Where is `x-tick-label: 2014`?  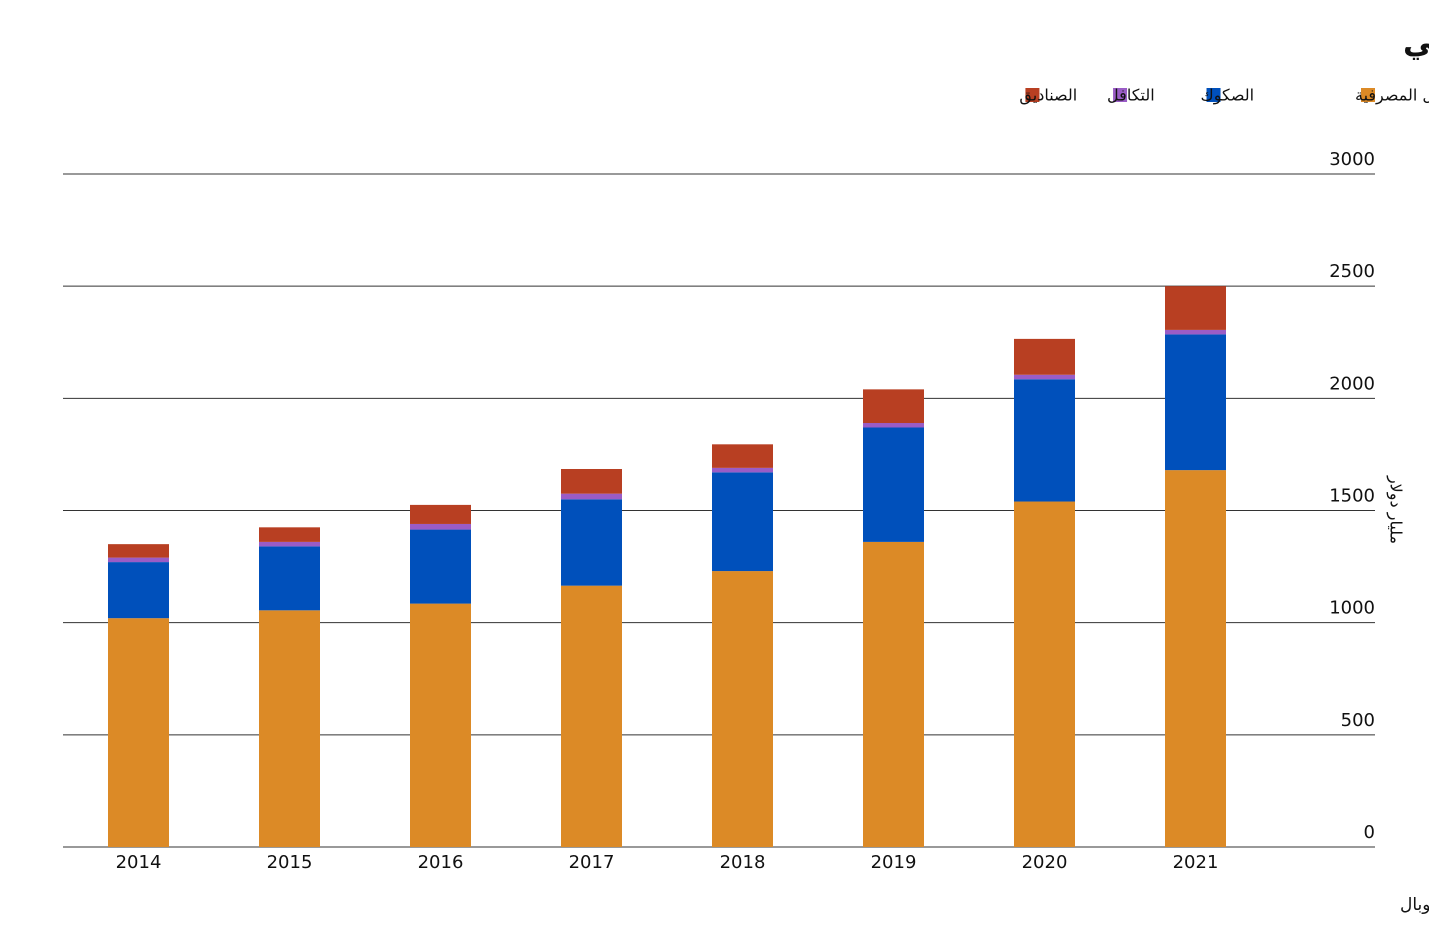 x-tick-label: 2014 is located at coordinates (139, 862).